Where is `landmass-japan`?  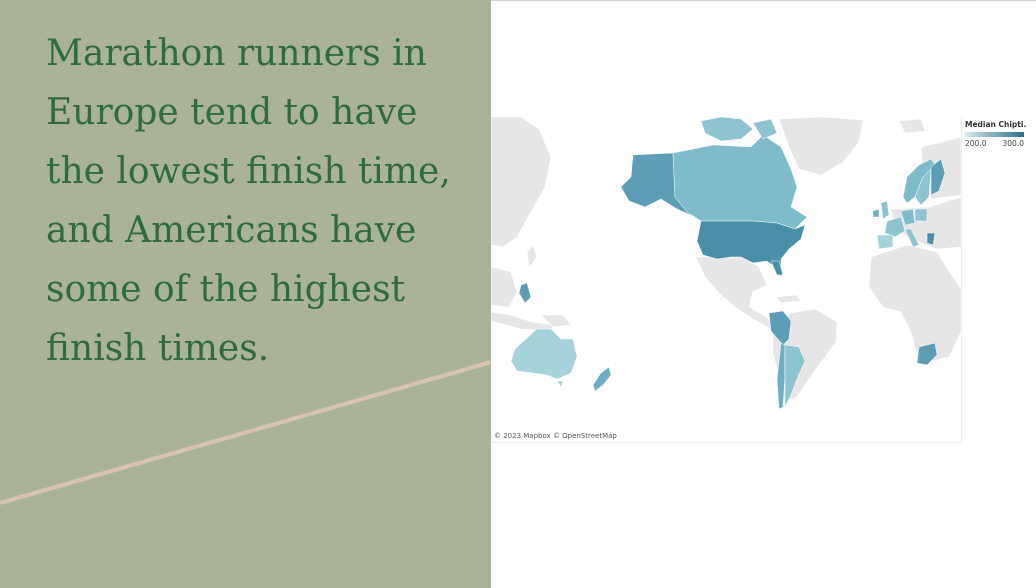 landmass-japan is located at coordinates (532, 256).